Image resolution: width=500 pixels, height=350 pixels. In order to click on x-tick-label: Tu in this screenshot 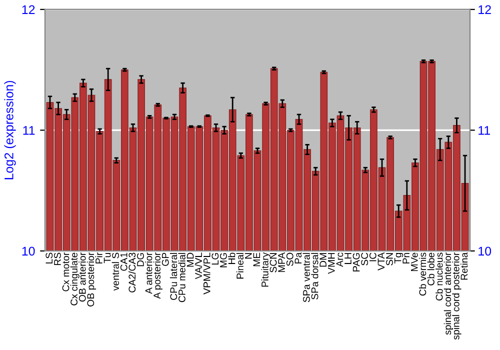, I will do `click(107, 258)`.